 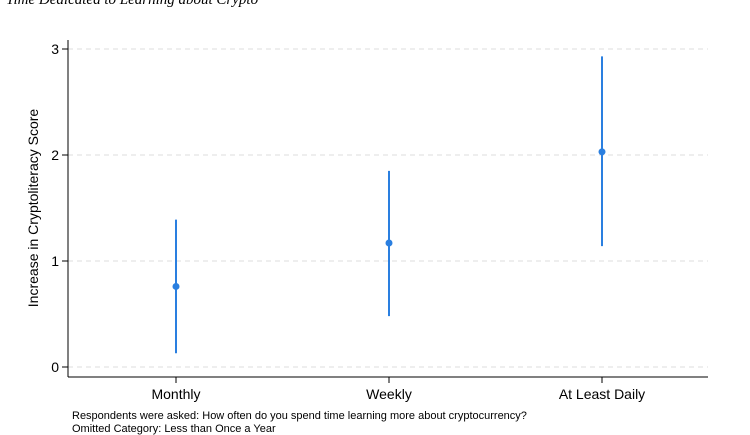 I want to click on y-tick-label: 3, so click(x=55, y=49).